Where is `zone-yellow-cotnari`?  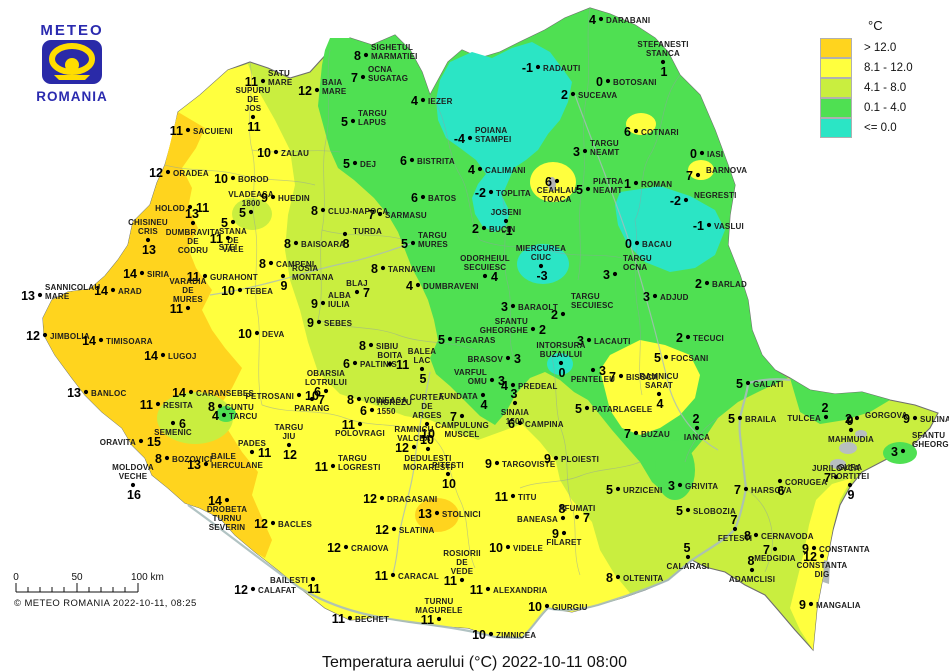
zone-yellow-cotnari is located at coordinates (641, 124).